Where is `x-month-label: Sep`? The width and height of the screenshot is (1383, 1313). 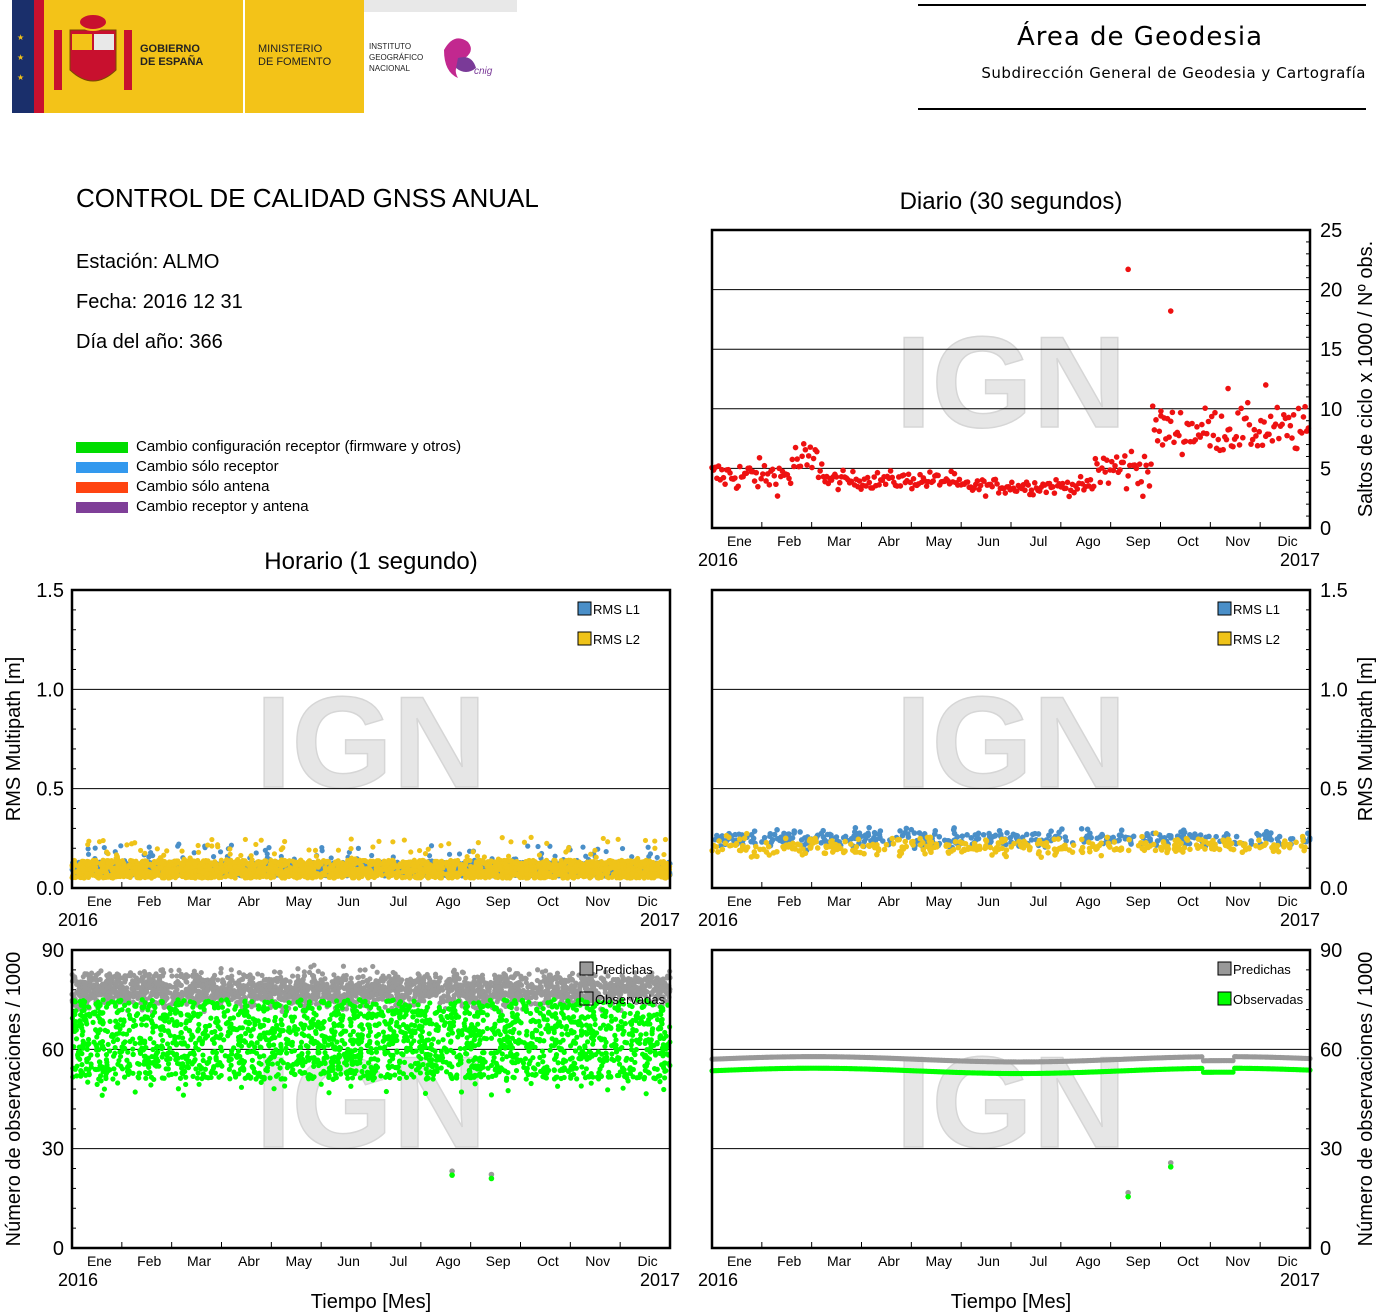
x-month-label: Sep is located at coordinates (1138, 541).